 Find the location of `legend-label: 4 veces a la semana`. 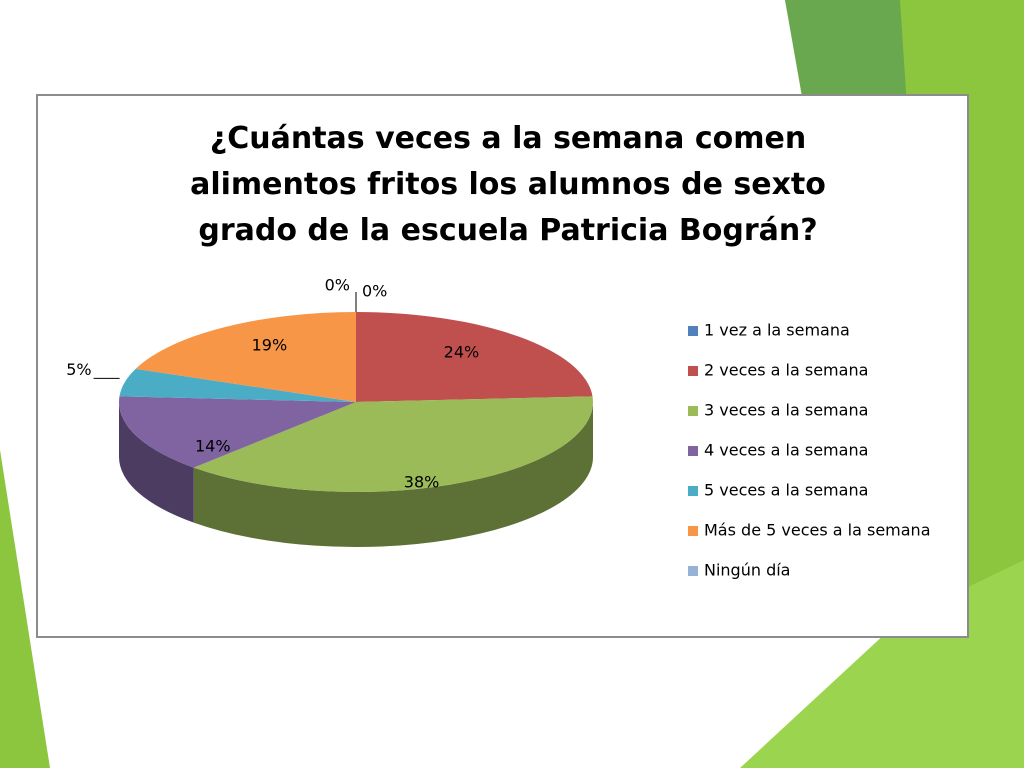

legend-label: 4 veces a la semana is located at coordinates (786, 450).